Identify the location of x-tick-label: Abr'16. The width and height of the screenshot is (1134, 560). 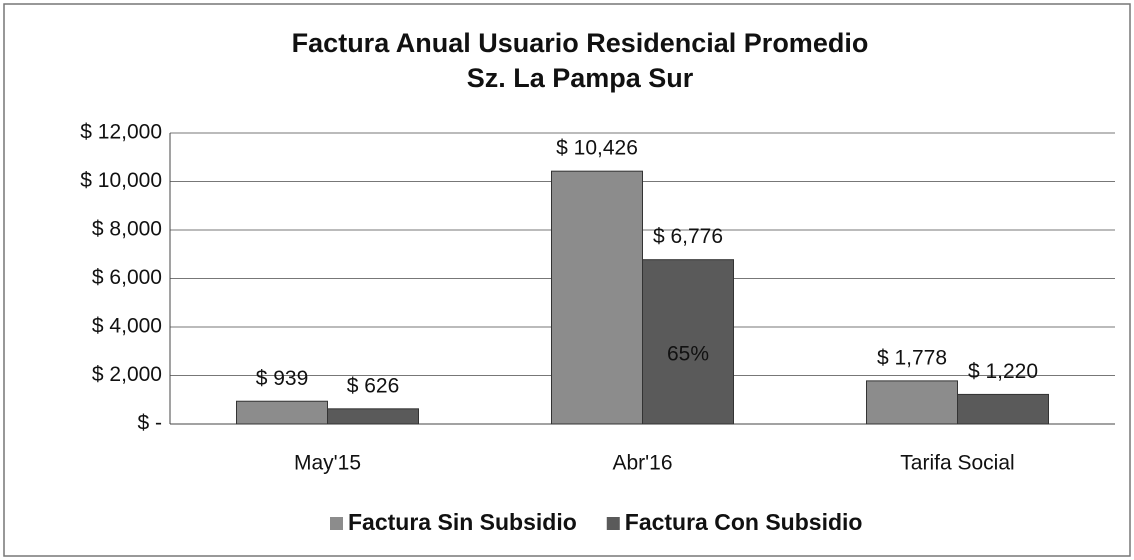
(642, 463).